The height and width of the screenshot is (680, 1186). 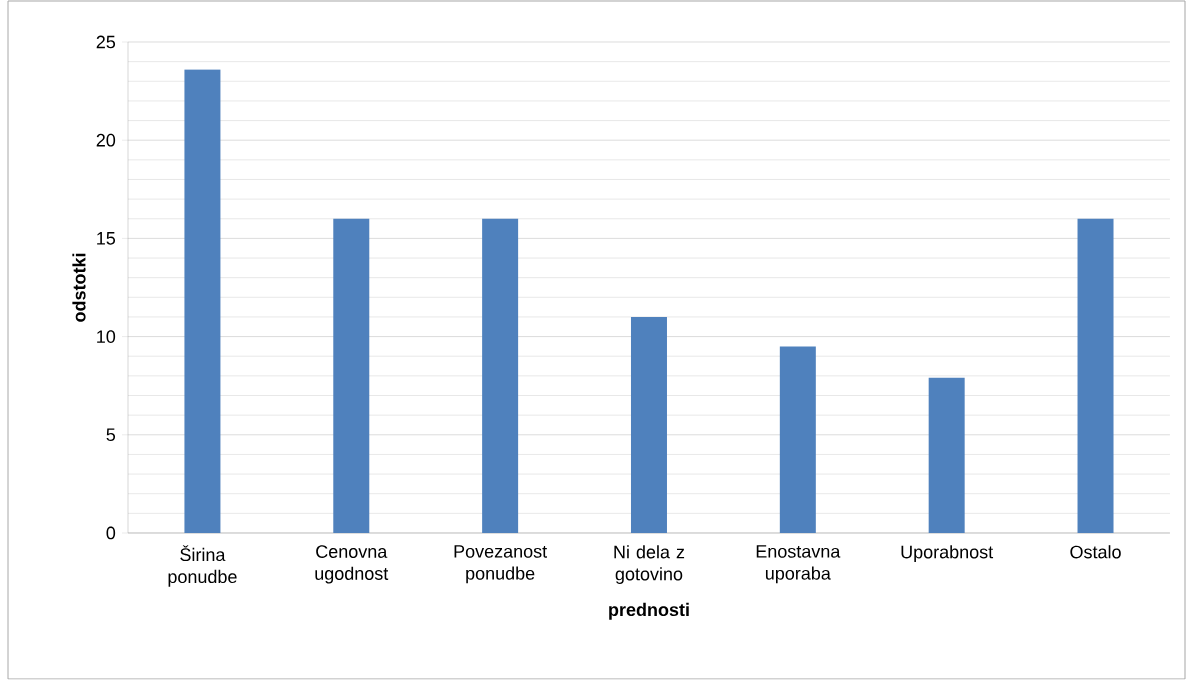 I want to click on x-tick-label: Cenovna ugodnost, so click(x=352, y=564).